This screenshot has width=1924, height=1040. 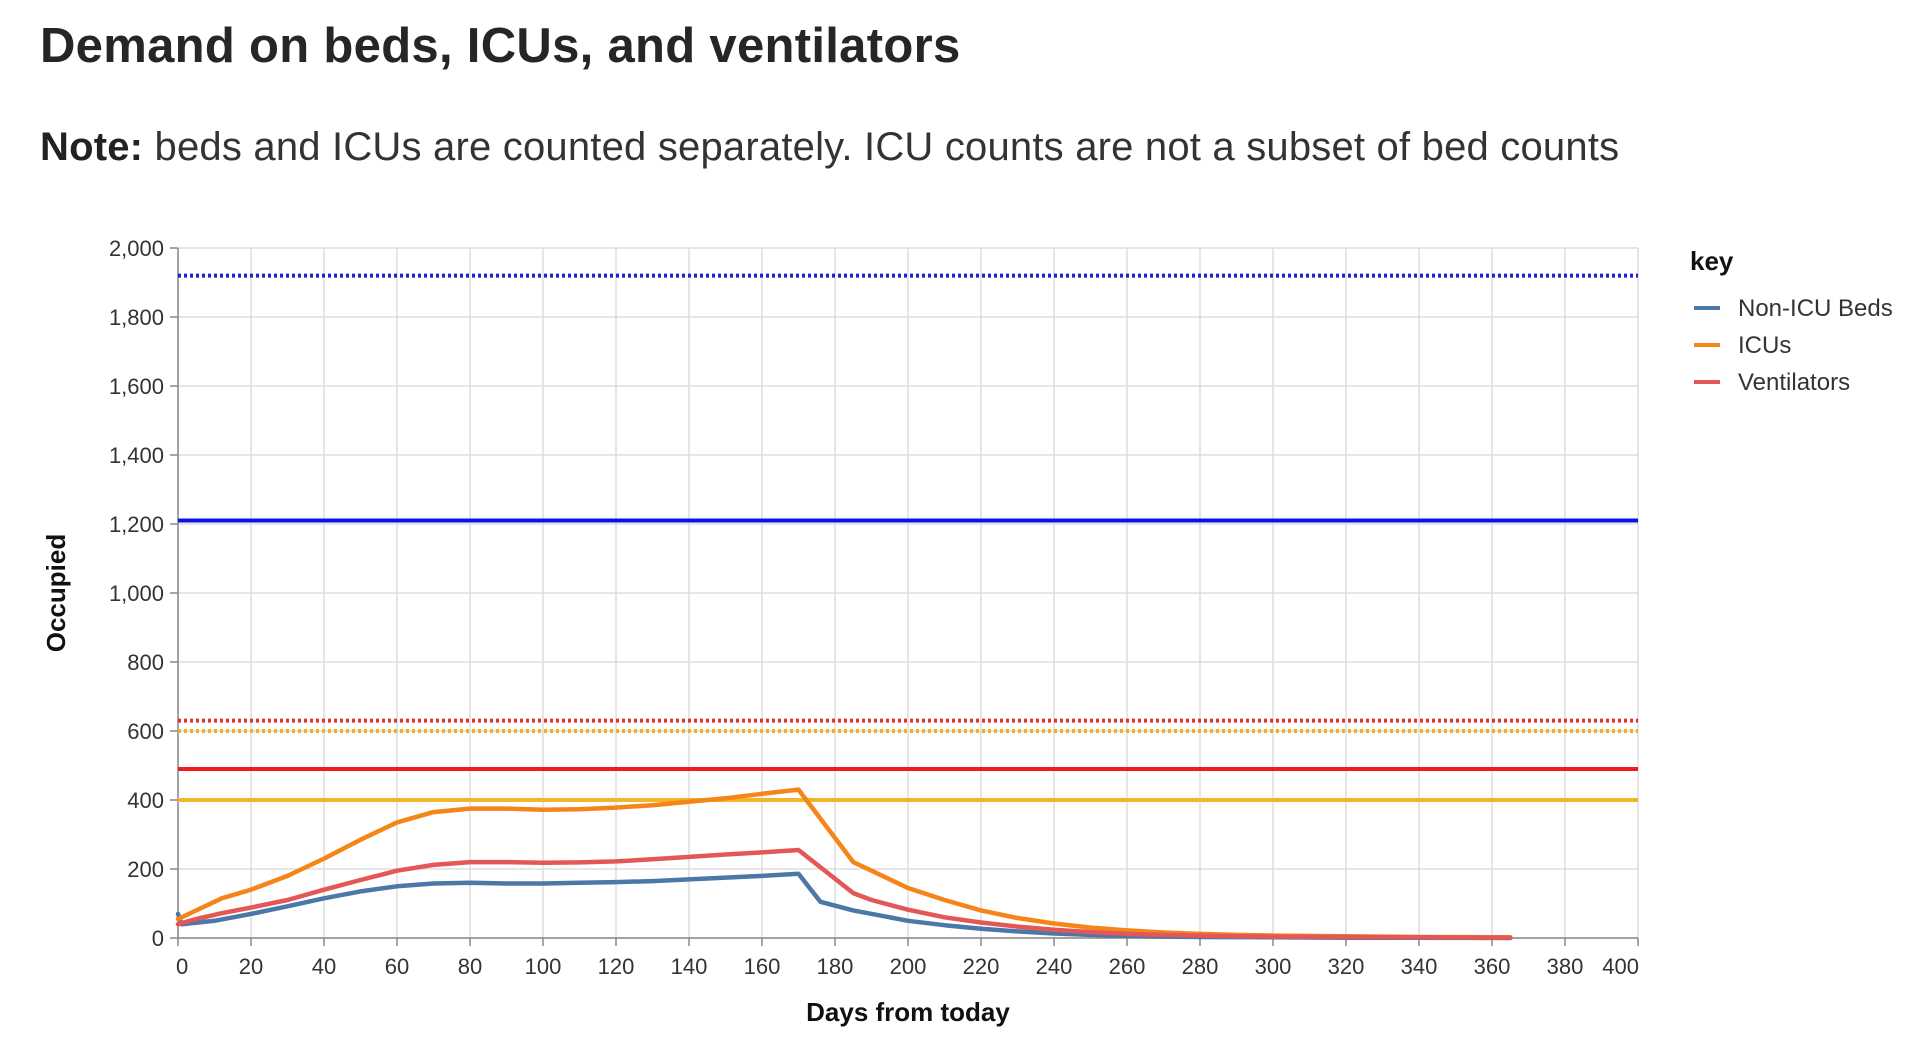 What do you see at coordinates (1054, 966) in the screenshot?
I see `x-tick-label: 240` at bounding box center [1054, 966].